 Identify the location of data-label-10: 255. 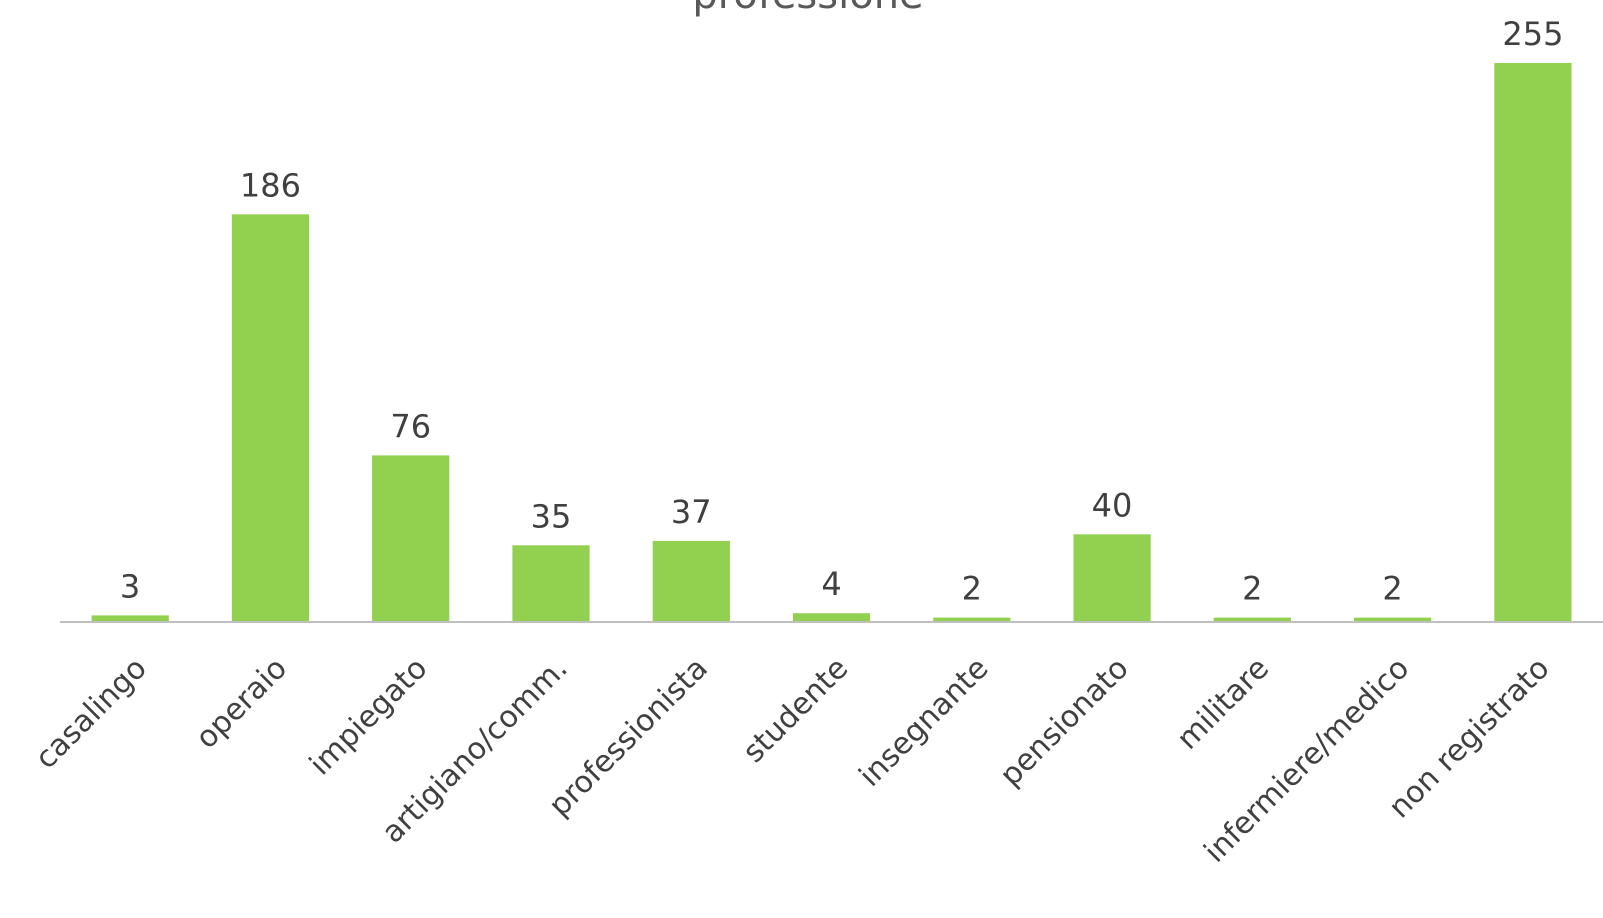
(1532, 34).